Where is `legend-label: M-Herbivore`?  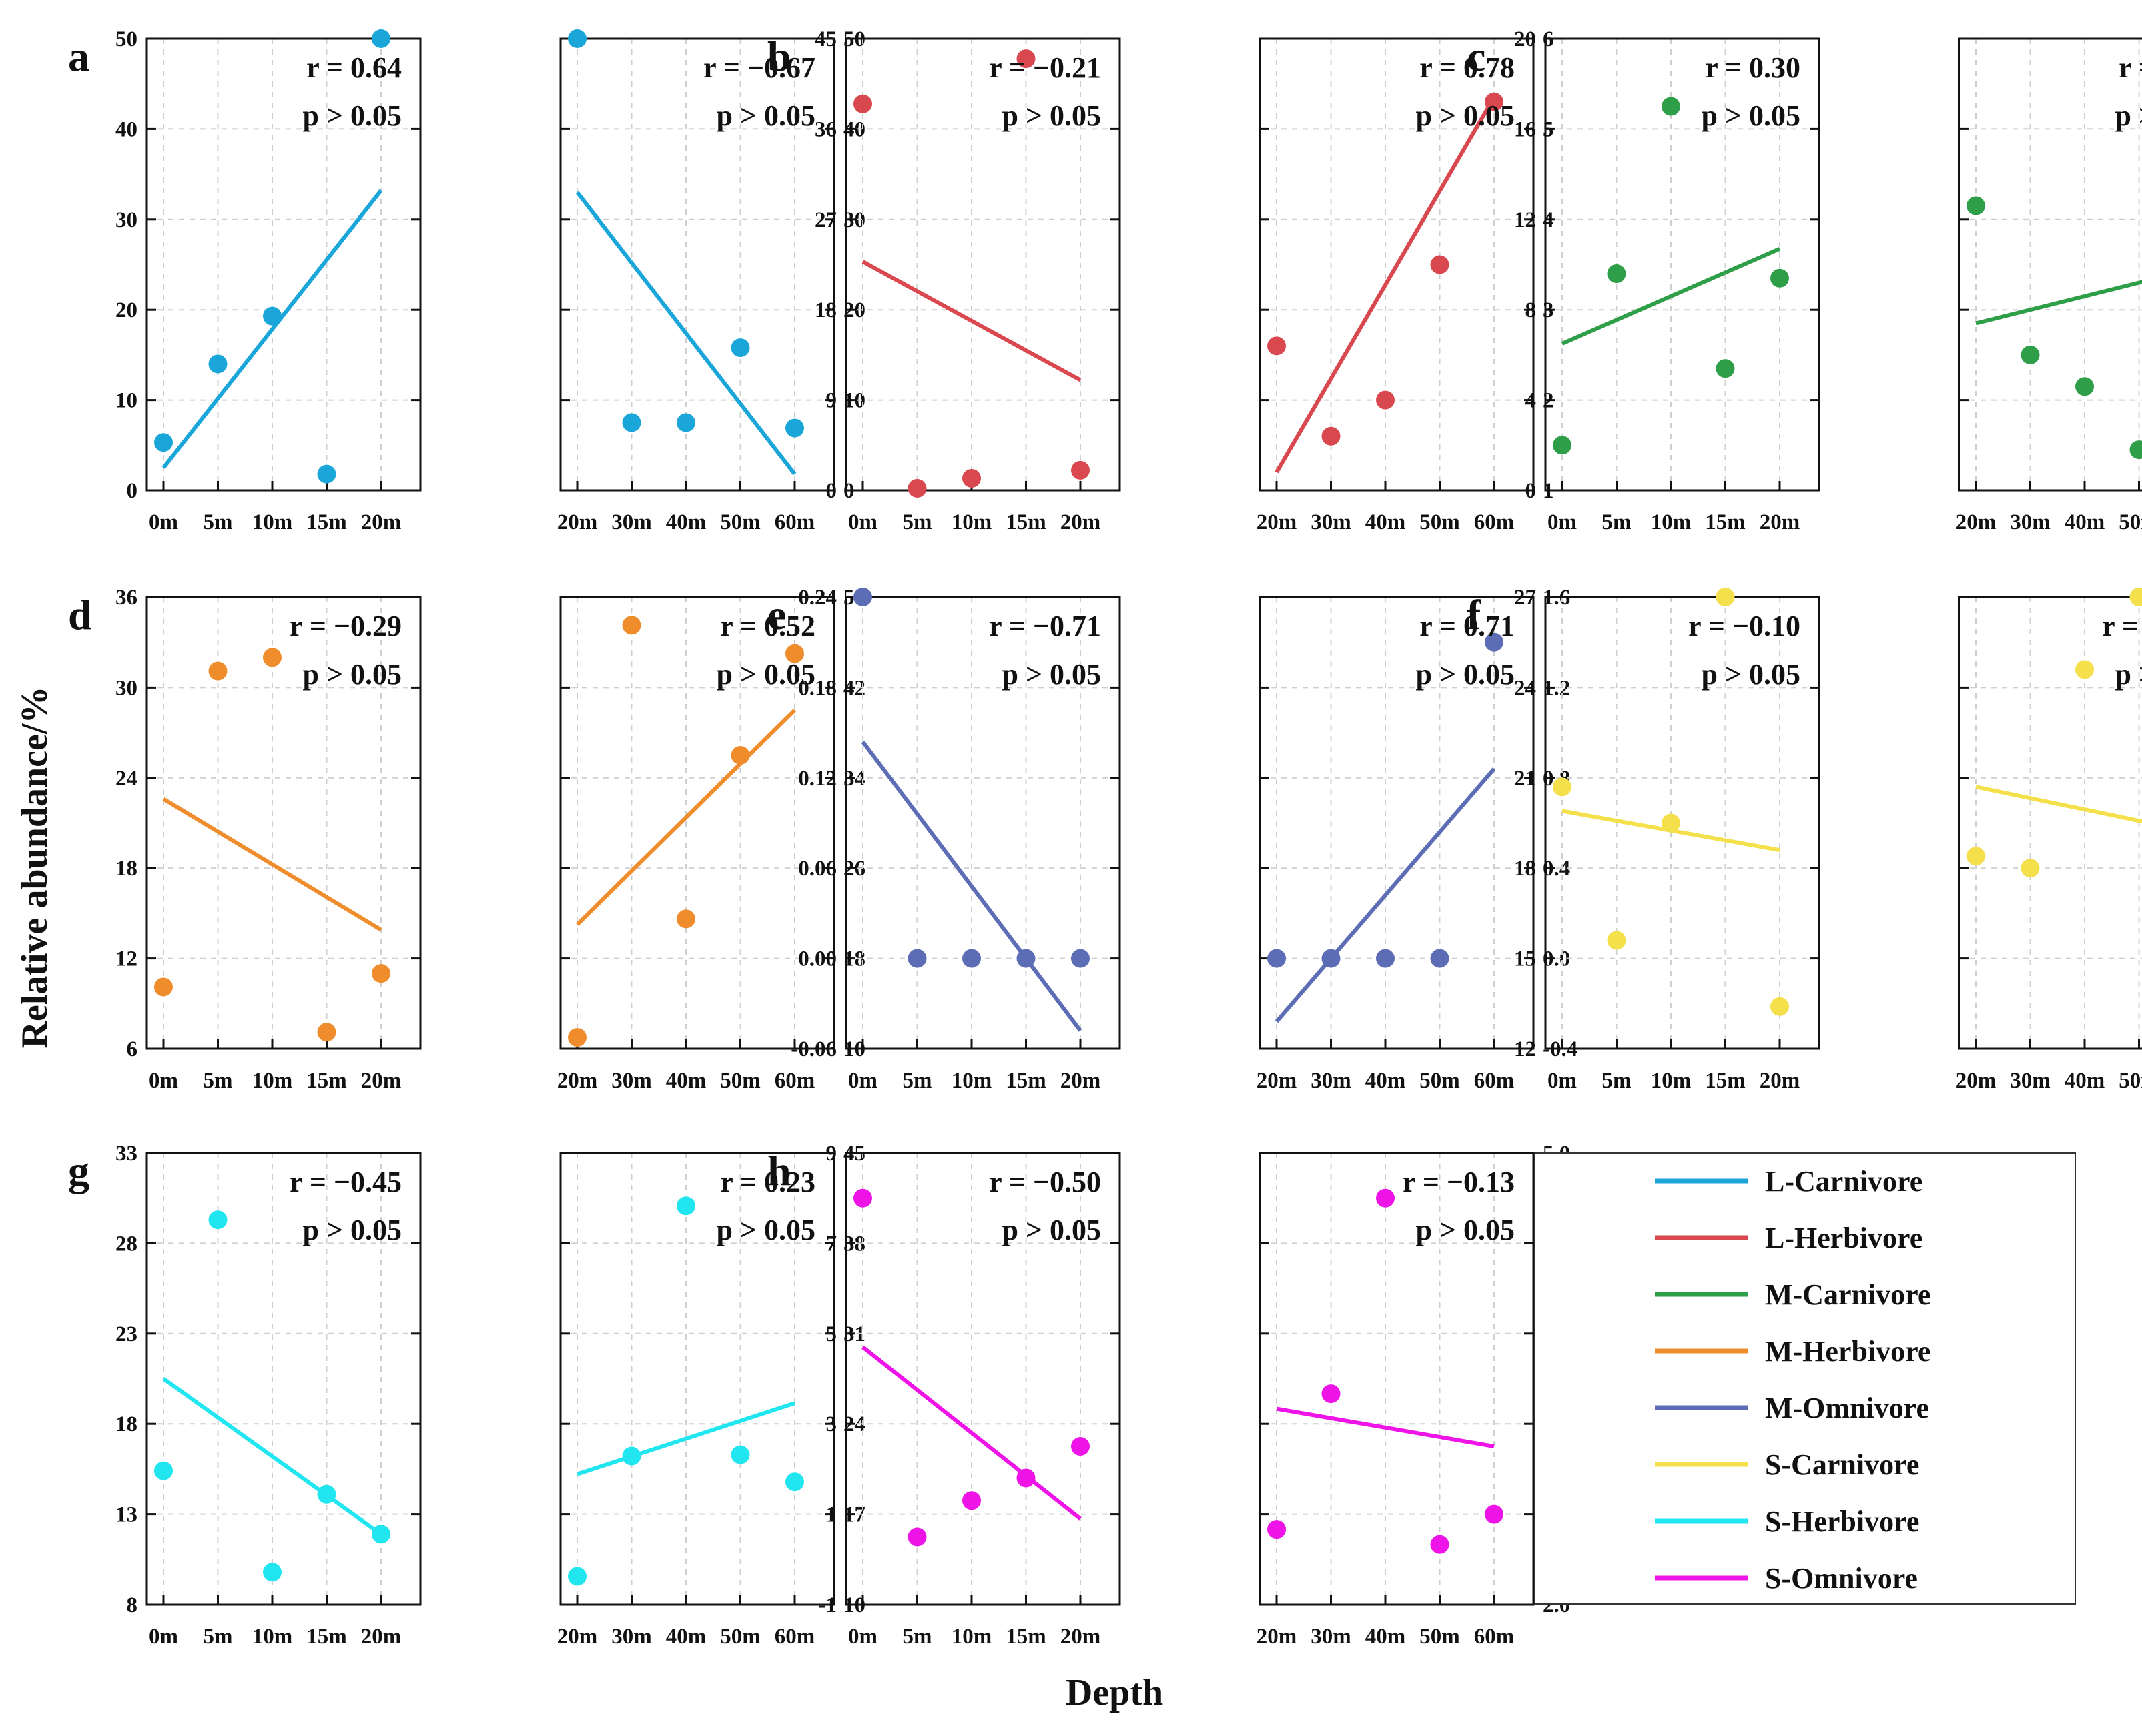
legend-label: M-Herbivore is located at coordinates (1848, 1351).